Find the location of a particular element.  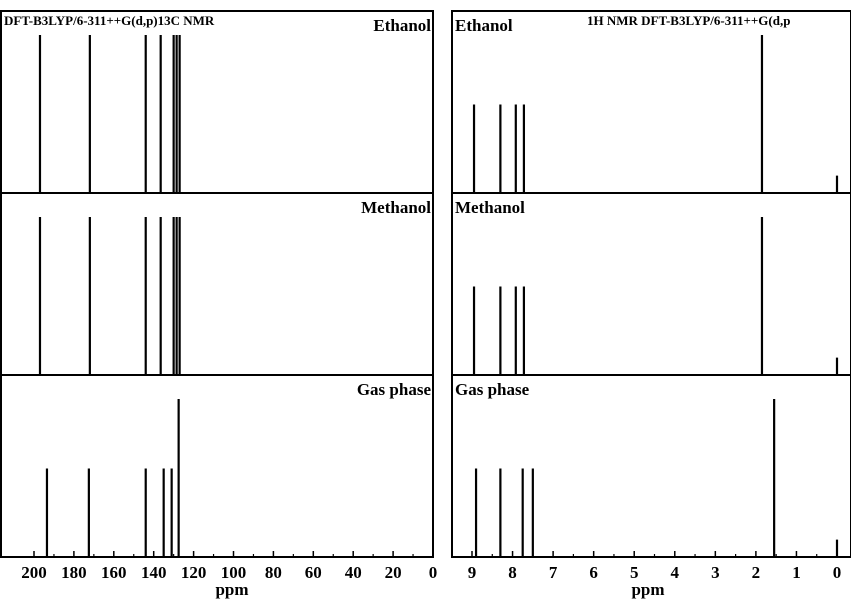

tick-label: 8 is located at coordinates (512, 572).